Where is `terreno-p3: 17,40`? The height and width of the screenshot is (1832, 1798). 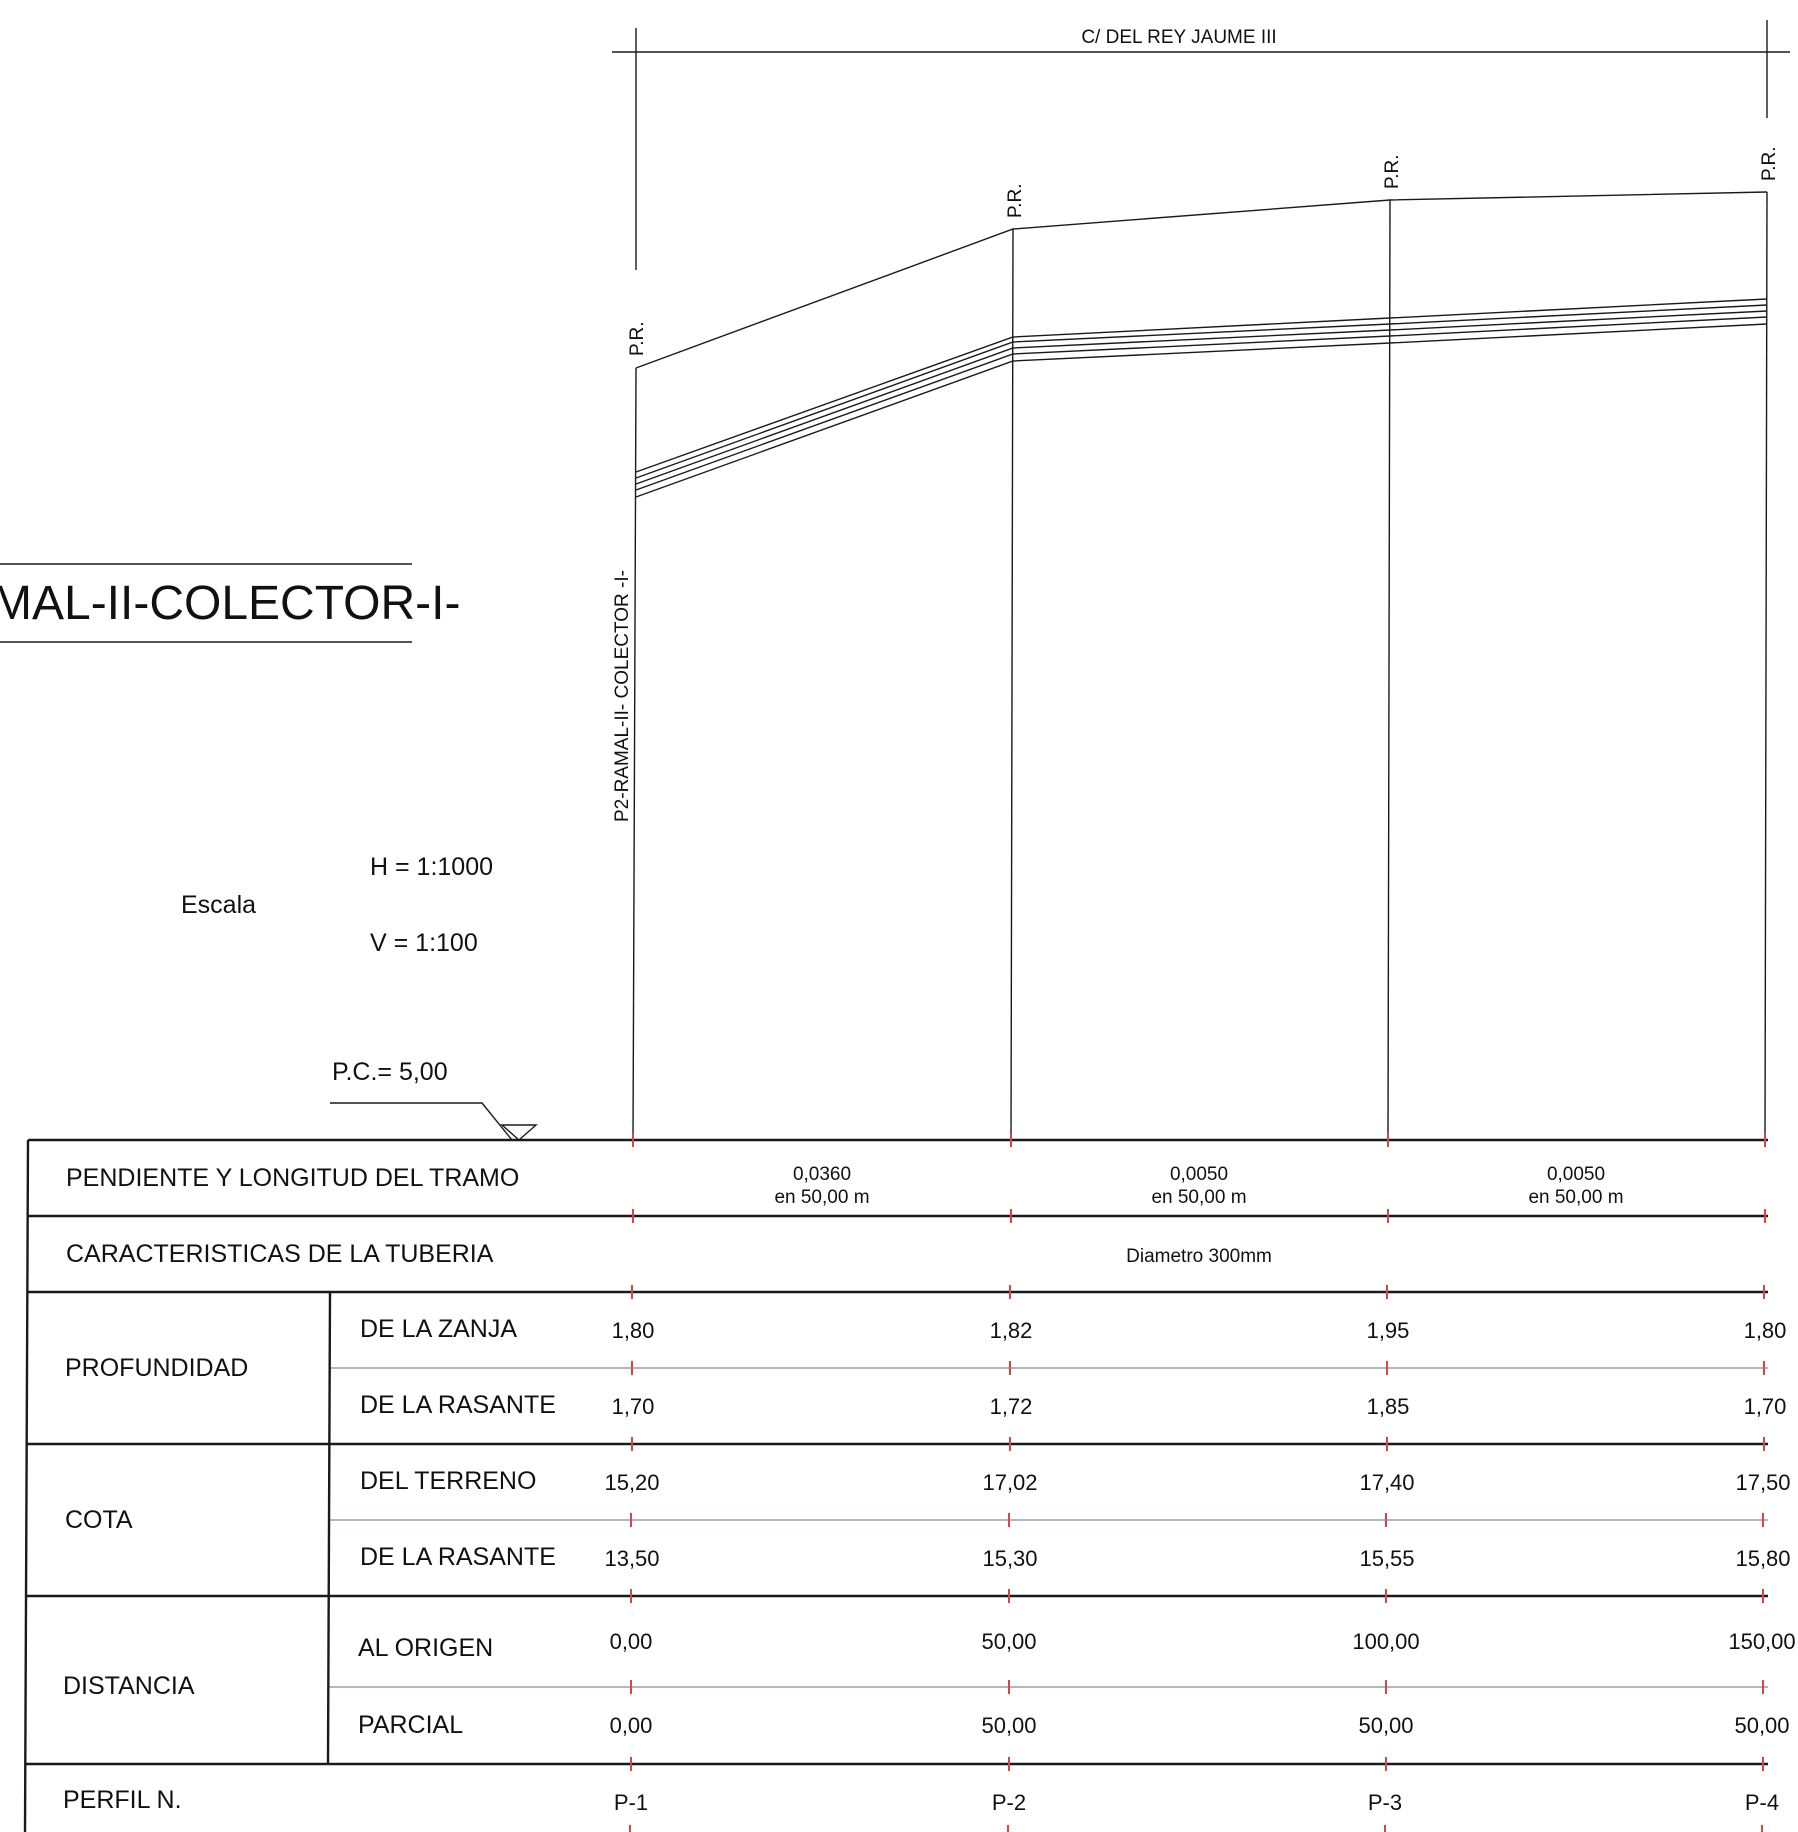 terreno-p3: 17,40 is located at coordinates (1386, 1482).